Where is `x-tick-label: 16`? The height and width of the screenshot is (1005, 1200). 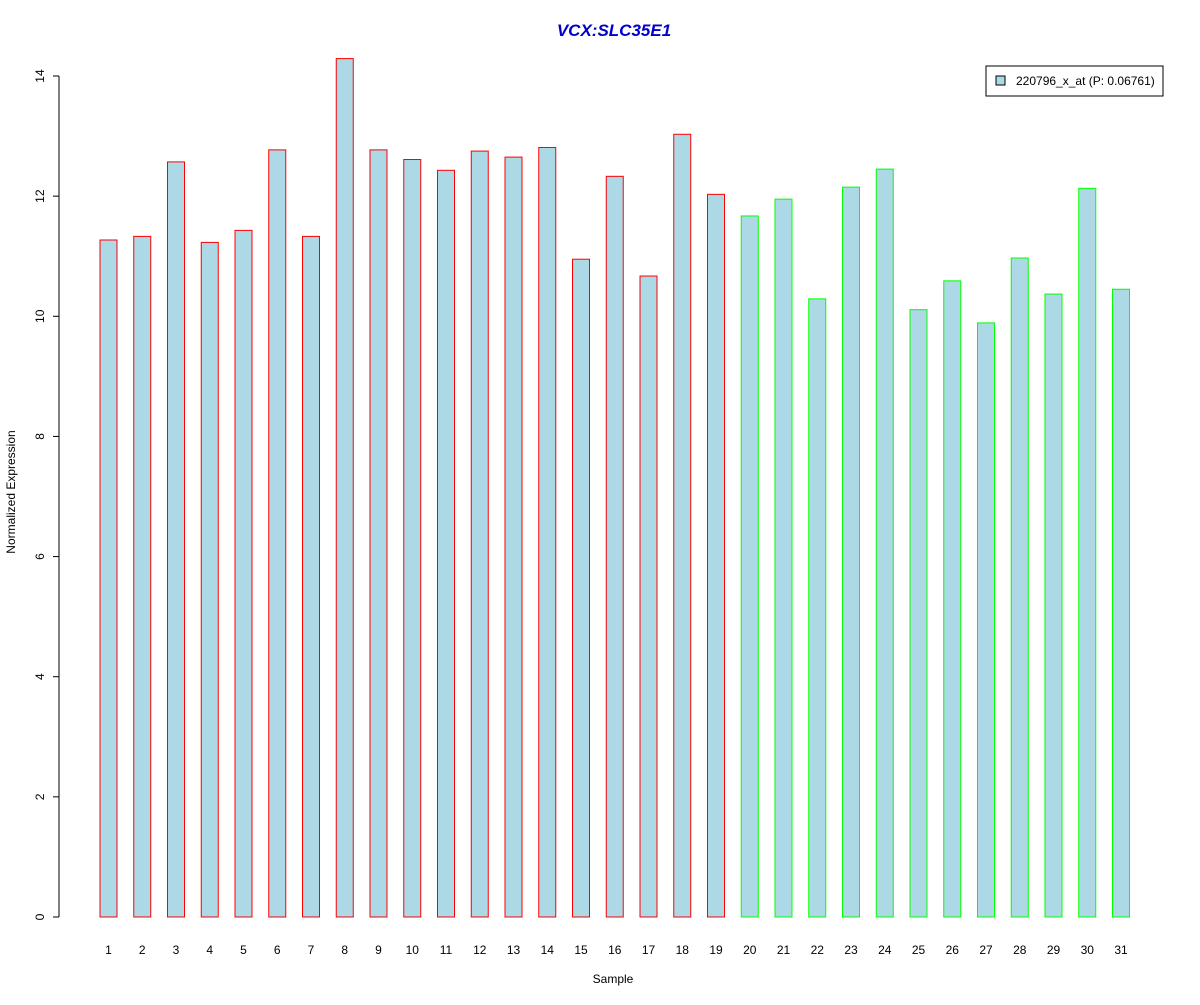
x-tick-label: 16 is located at coordinates (615, 950).